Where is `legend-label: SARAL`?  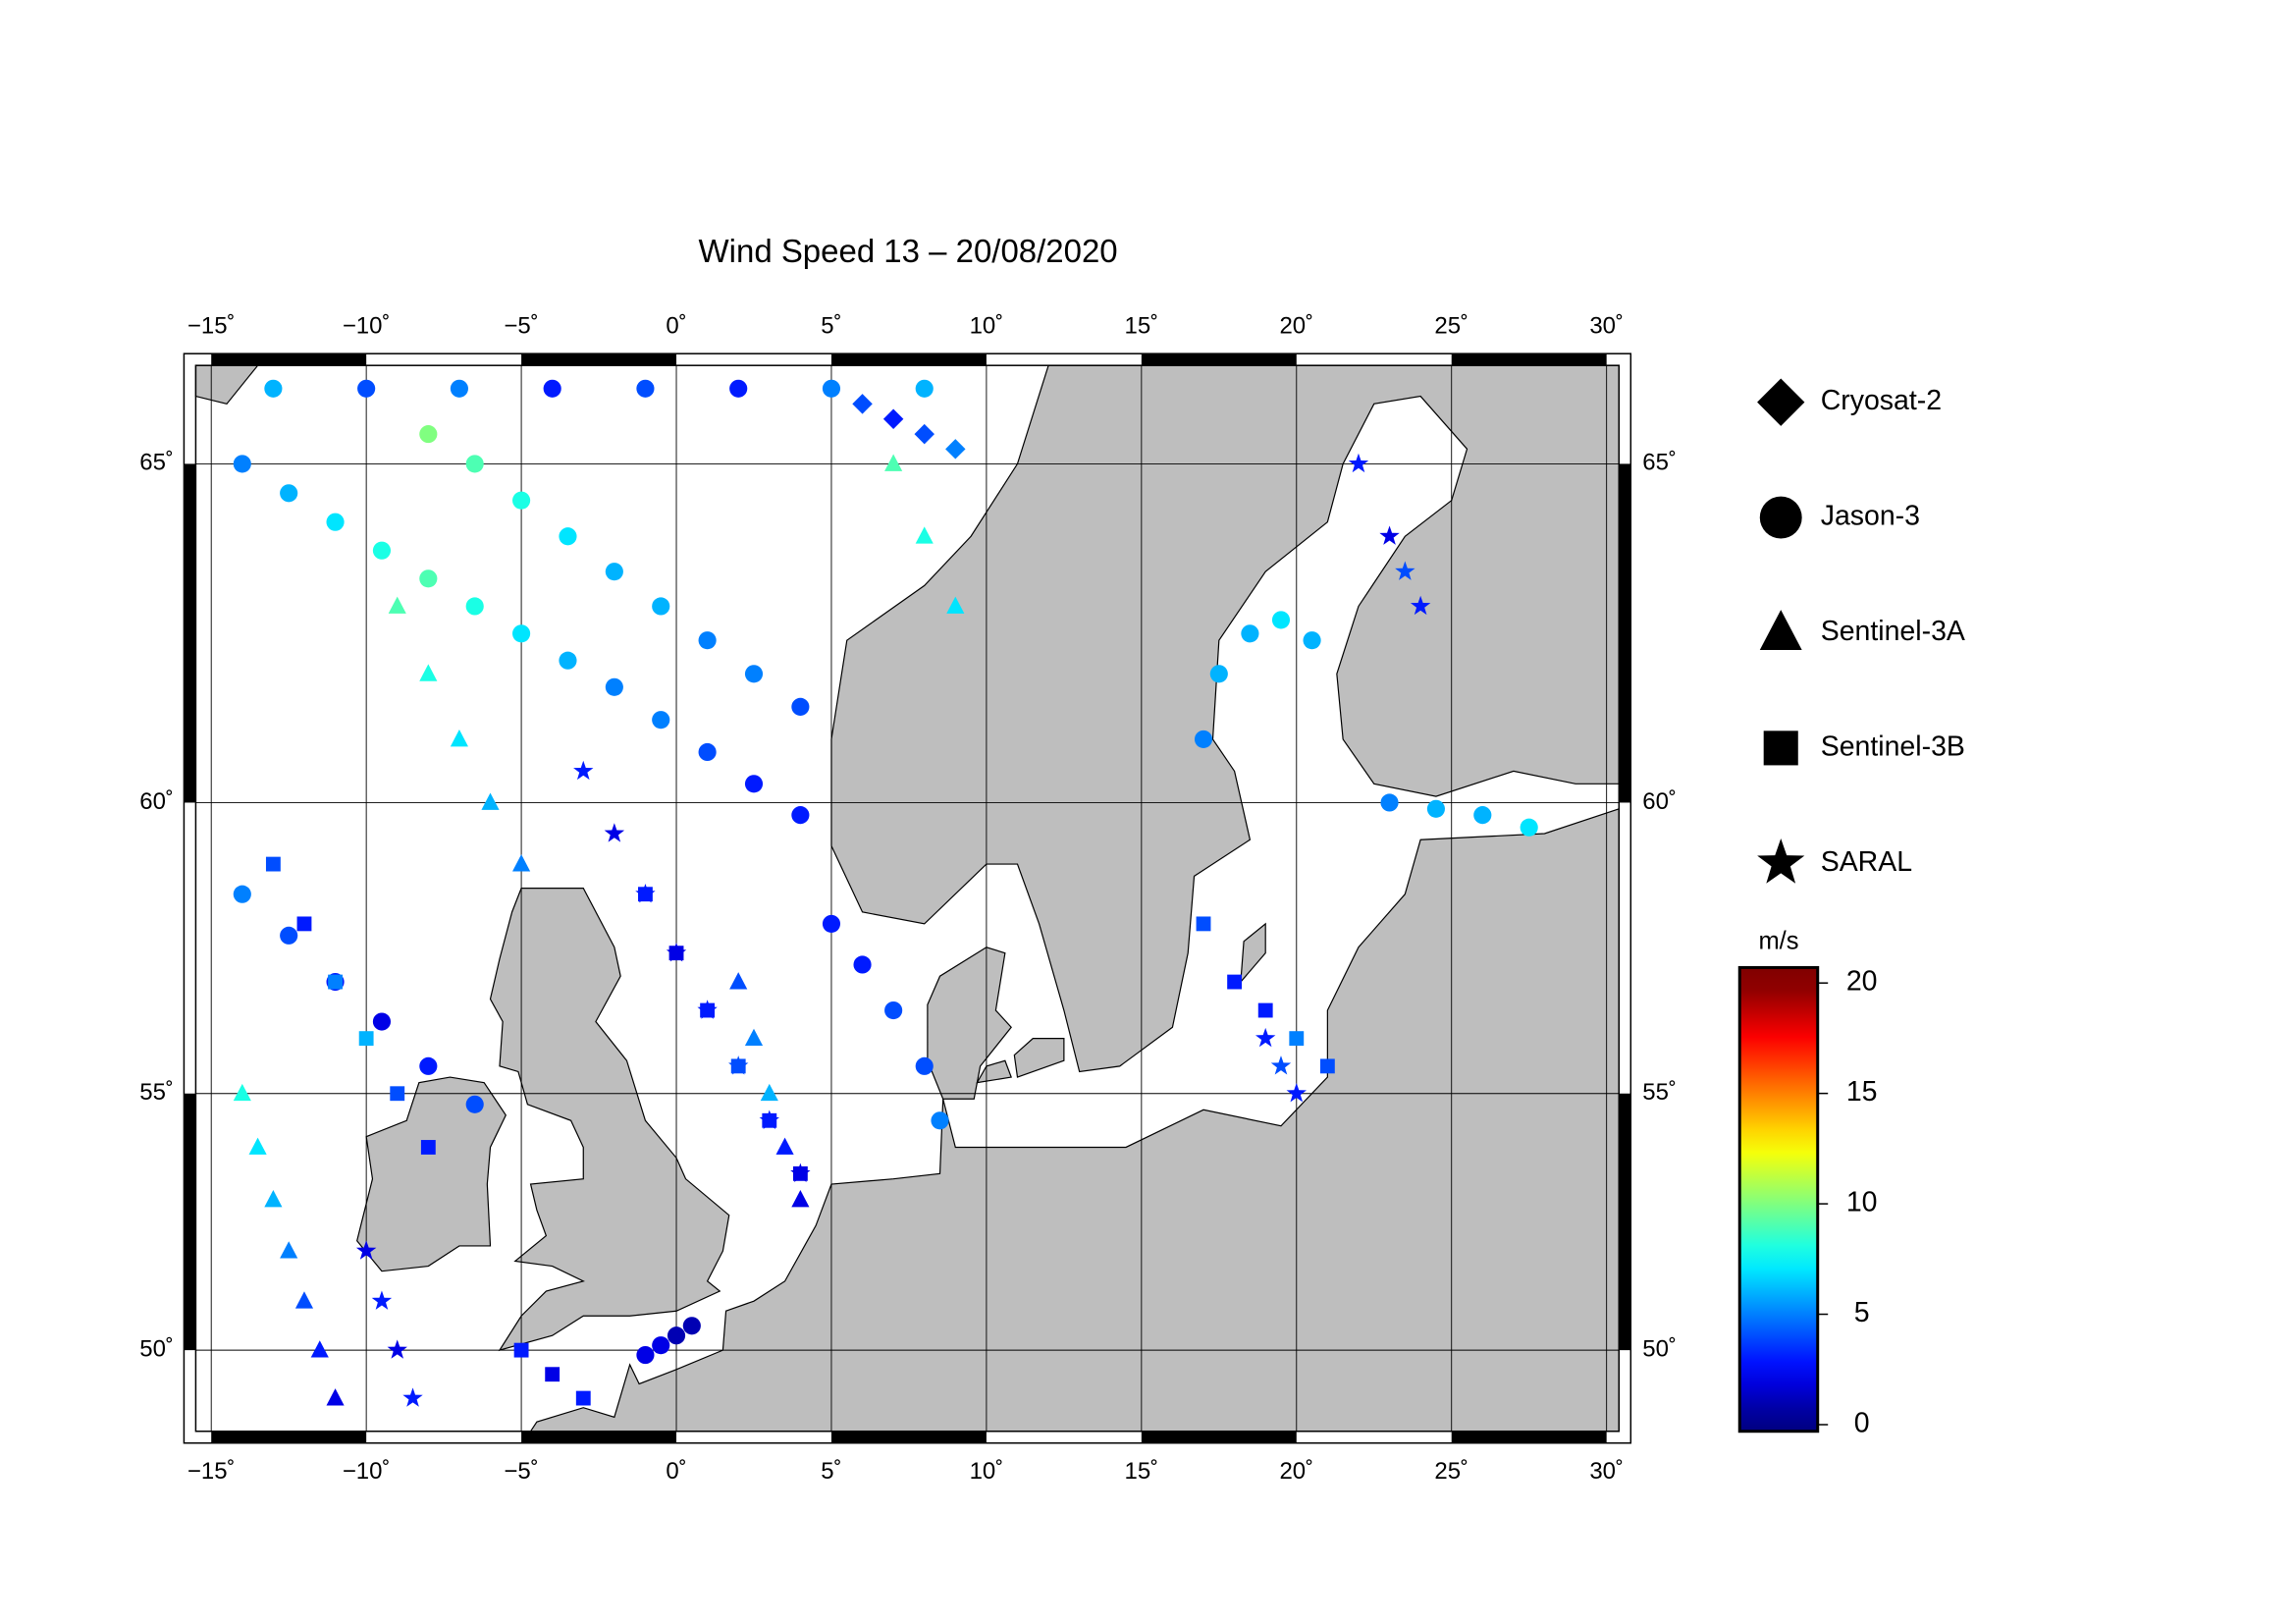
legend-label: SARAL is located at coordinates (1867, 862).